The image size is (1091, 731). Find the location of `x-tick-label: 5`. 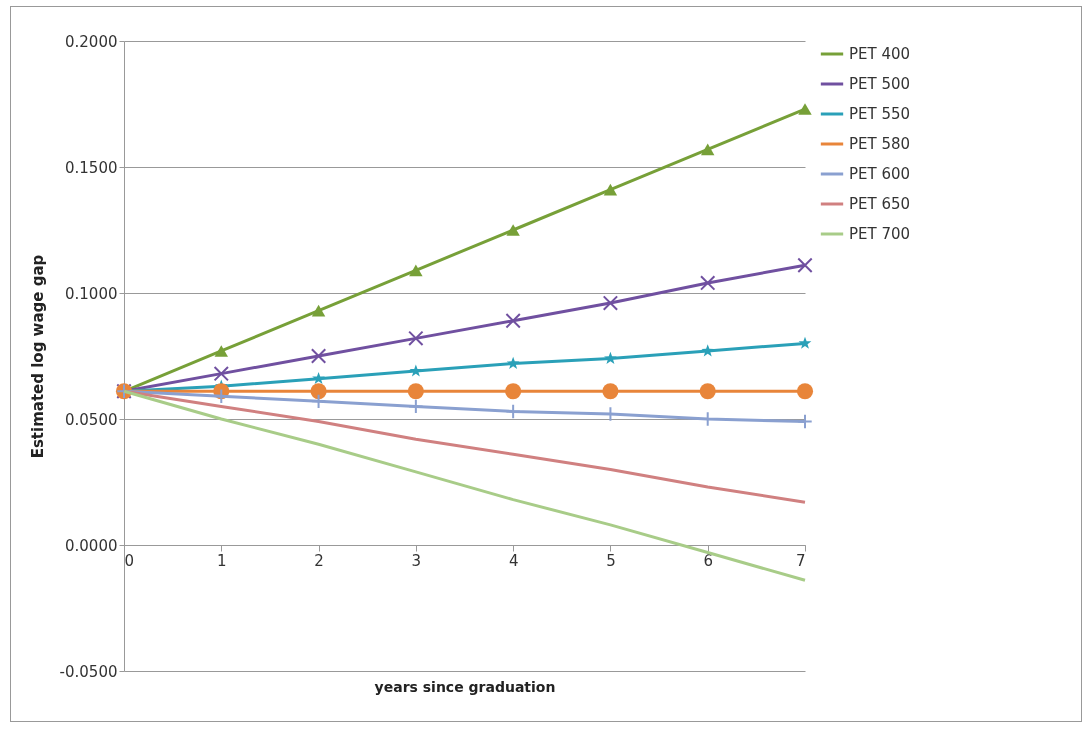

x-tick-label: 5 is located at coordinates (611, 560).